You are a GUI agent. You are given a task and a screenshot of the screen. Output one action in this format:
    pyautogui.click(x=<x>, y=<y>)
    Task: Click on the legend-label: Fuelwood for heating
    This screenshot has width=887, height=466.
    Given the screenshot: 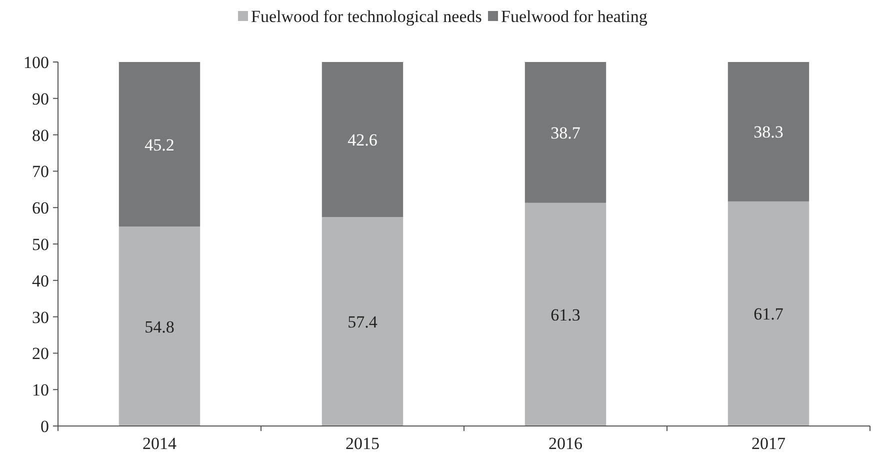 What is the action you would take?
    pyautogui.click(x=574, y=16)
    